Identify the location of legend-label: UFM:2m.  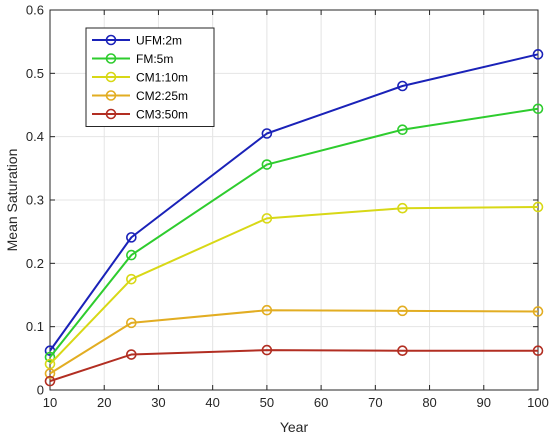
(159, 41).